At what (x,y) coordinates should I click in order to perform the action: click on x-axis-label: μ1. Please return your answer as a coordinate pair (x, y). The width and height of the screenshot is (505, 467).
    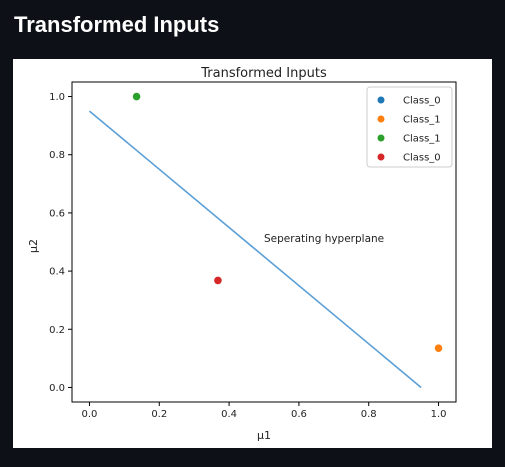
    Looking at the image, I should click on (264, 435).